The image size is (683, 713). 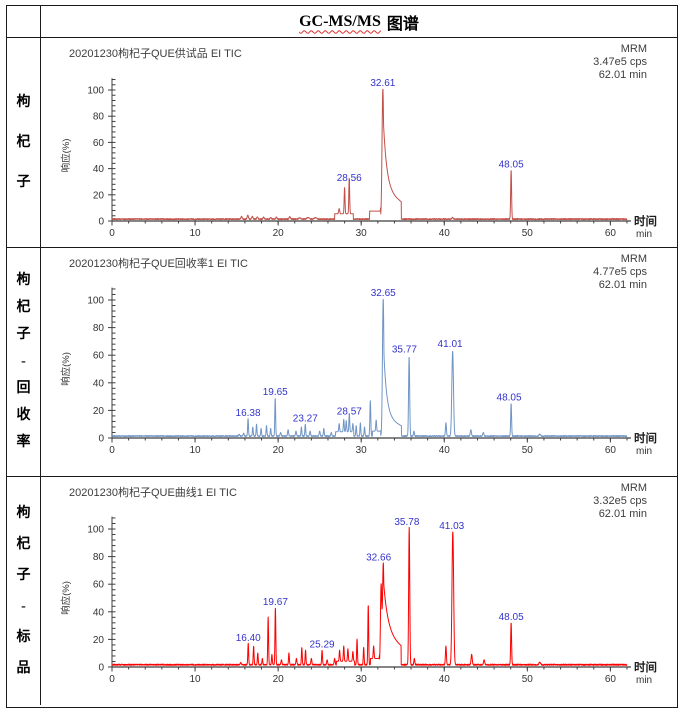 I want to click on row-label-recovery: 枸杞子 - 回收率, so click(x=24, y=362).